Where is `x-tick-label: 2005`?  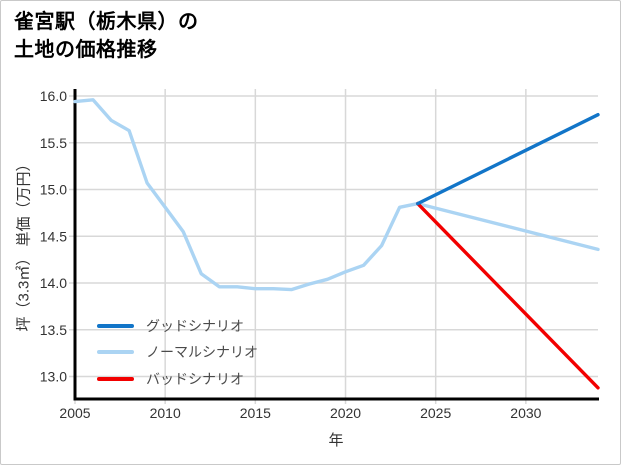
x-tick-label: 2005 is located at coordinates (74, 413).